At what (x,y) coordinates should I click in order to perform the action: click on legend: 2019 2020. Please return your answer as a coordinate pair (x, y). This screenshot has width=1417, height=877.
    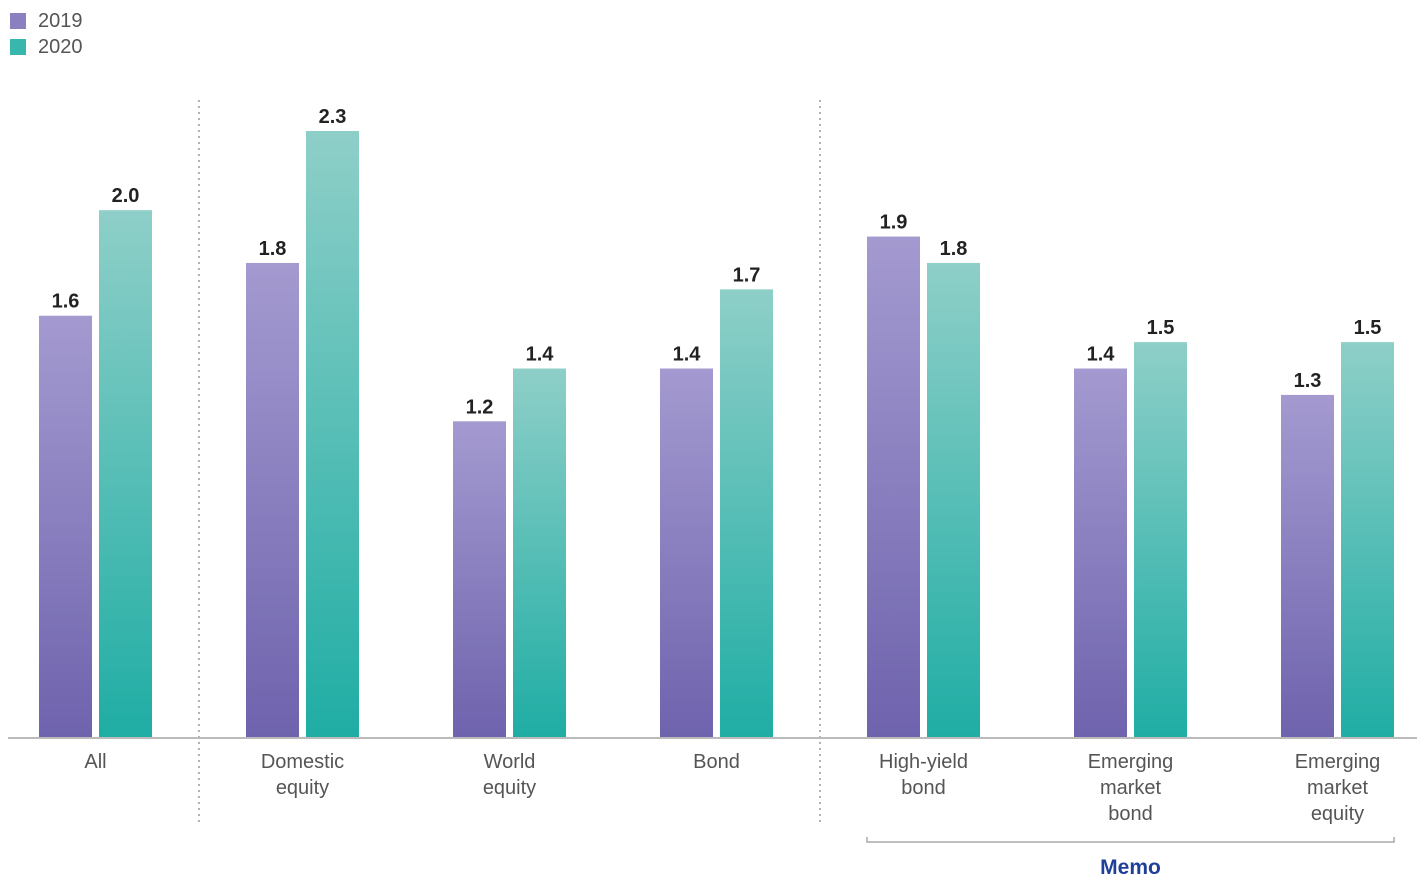
    Looking at the image, I should click on (46, 34).